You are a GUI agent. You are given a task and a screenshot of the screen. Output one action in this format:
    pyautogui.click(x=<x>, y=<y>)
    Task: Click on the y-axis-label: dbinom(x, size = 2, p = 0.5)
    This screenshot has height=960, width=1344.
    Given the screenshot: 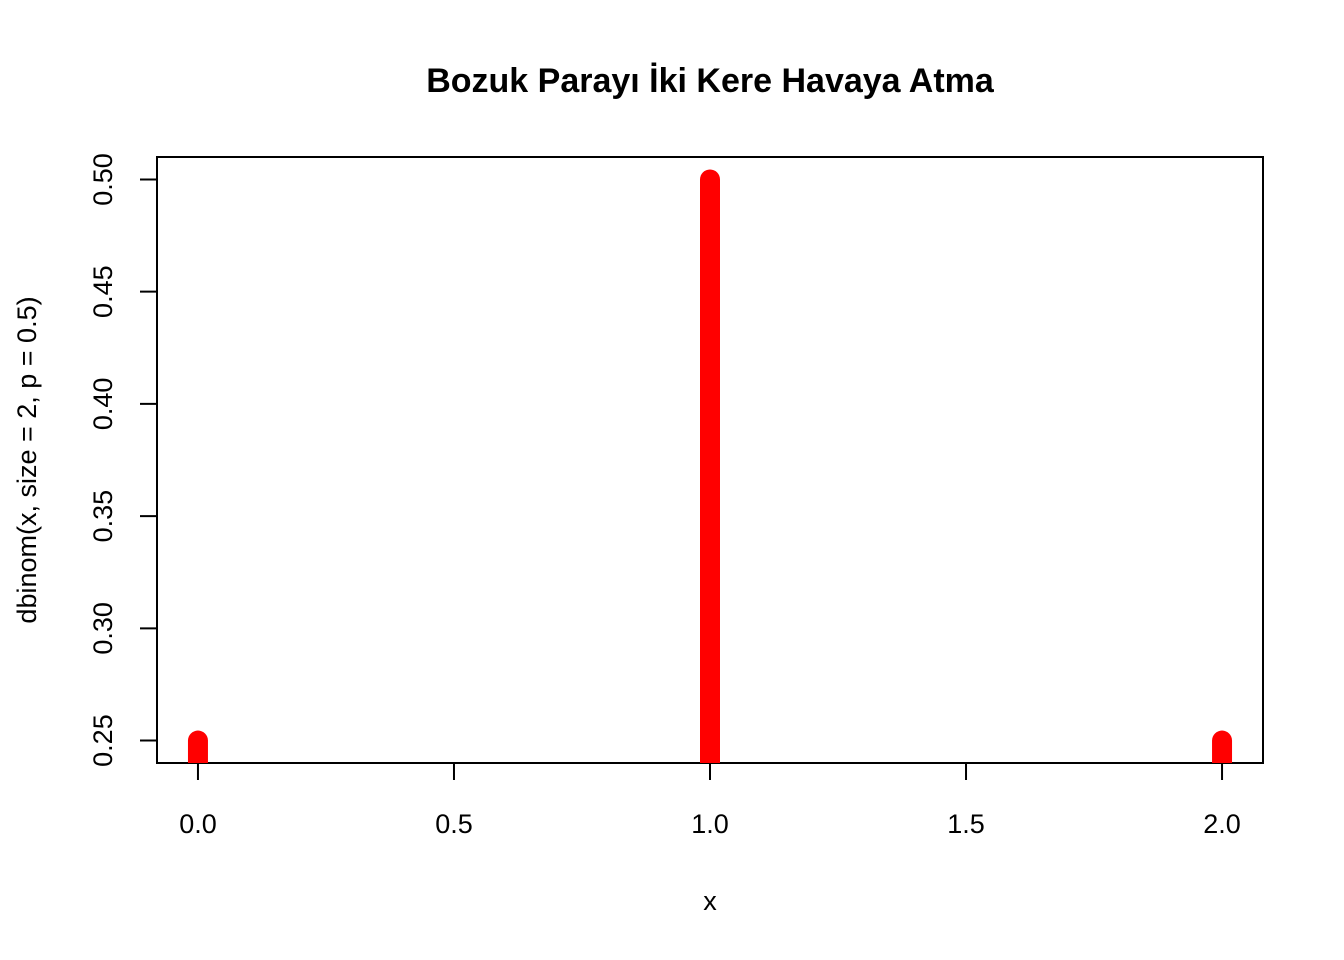 What is the action you would take?
    pyautogui.click(x=27, y=459)
    